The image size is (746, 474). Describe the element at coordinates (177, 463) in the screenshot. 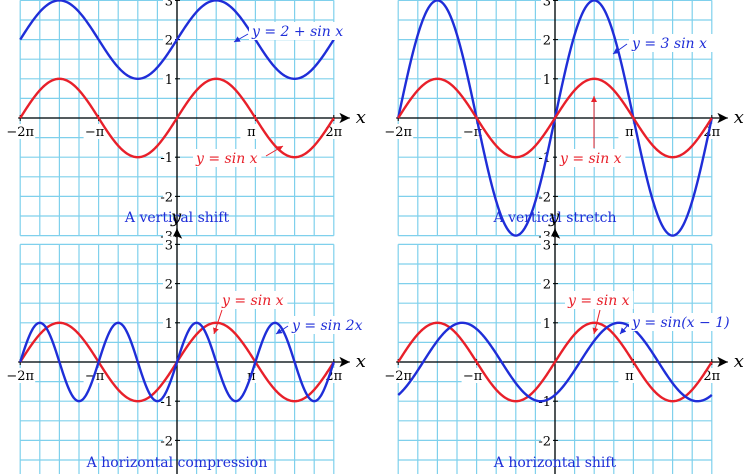

I see `panel-caption: A horizontal compression` at that location.